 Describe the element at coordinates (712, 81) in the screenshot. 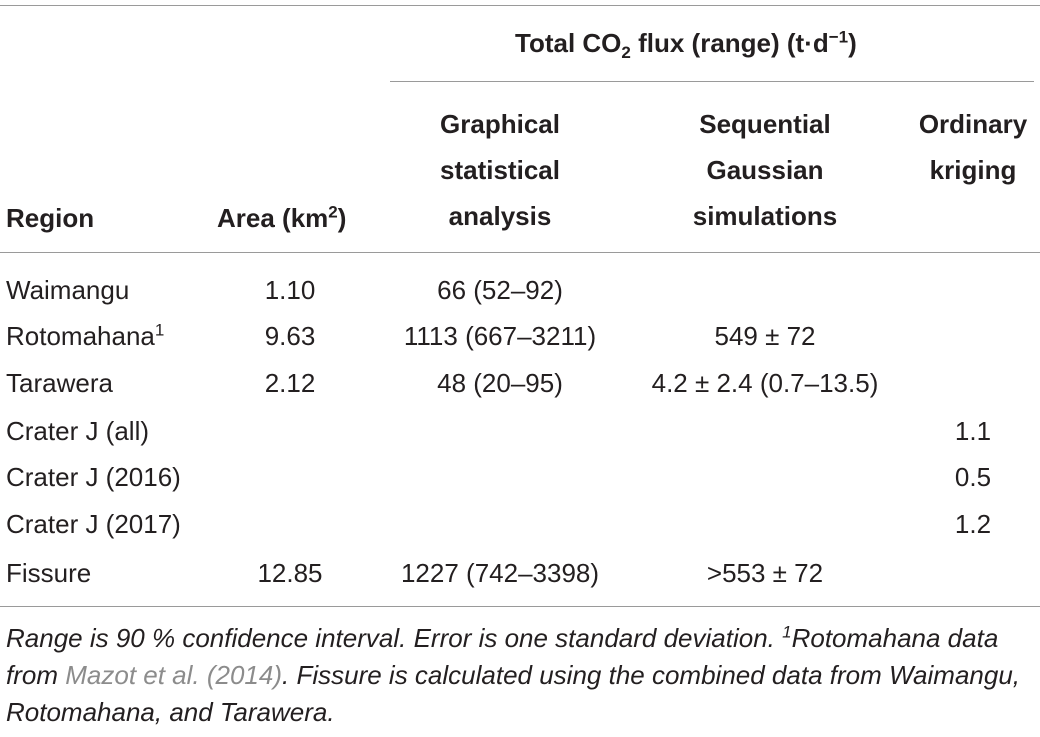

I see `group-header-rule` at that location.